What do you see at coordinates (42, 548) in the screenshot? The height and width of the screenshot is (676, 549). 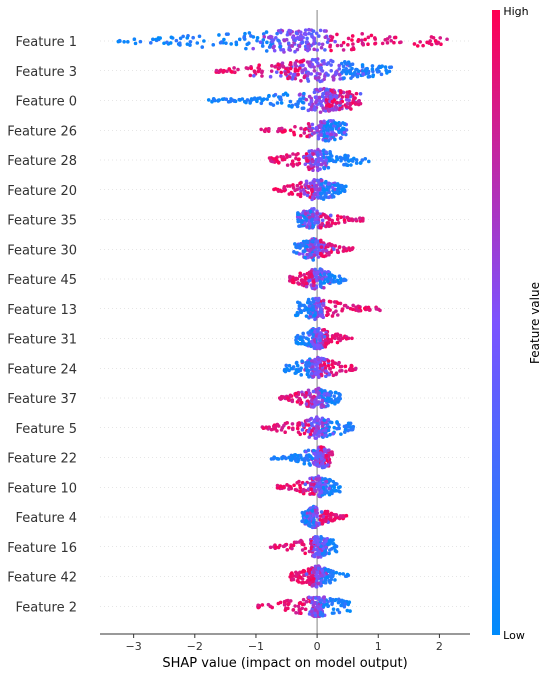 I see `feature-label: Feature 16` at bounding box center [42, 548].